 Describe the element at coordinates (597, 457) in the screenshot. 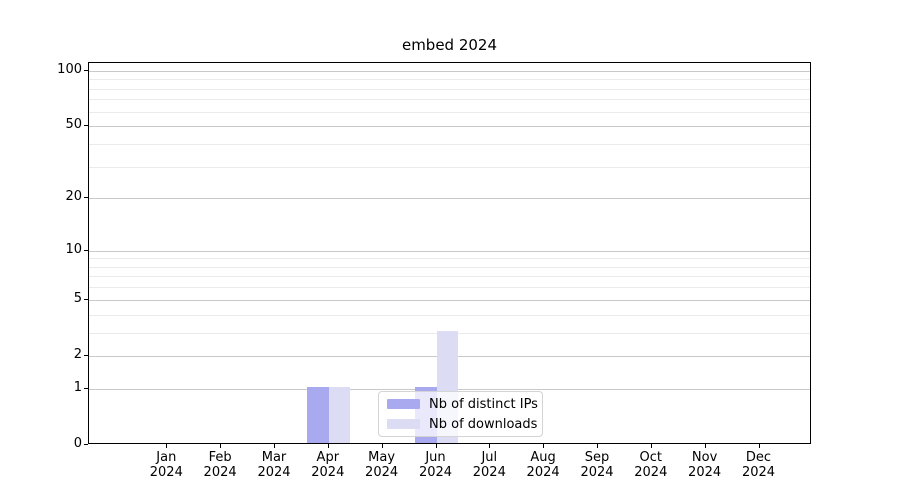

I see `x-tick-label-month: Sep` at that location.